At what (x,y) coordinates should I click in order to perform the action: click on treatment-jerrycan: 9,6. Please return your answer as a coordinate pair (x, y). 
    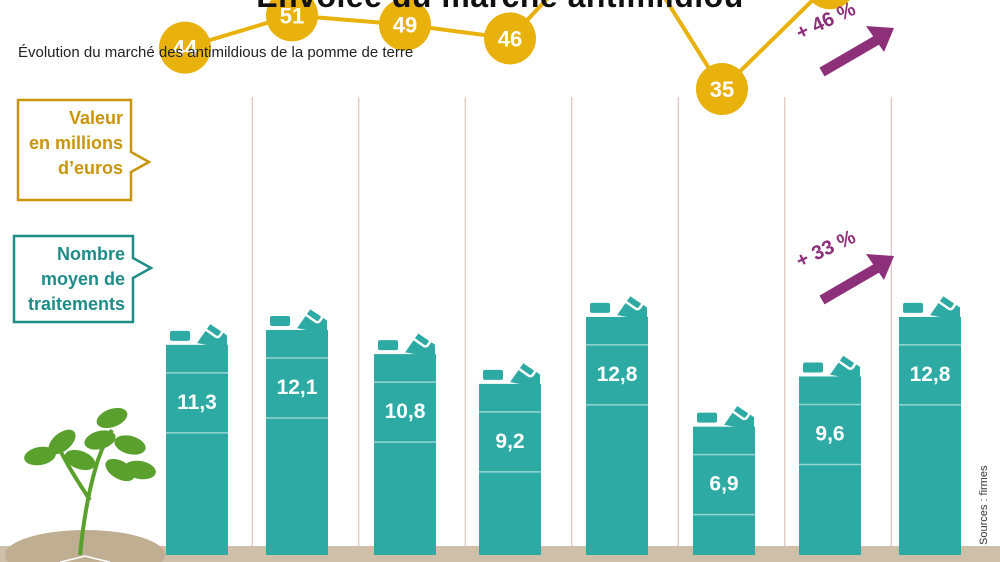
    Looking at the image, I should click on (830, 453).